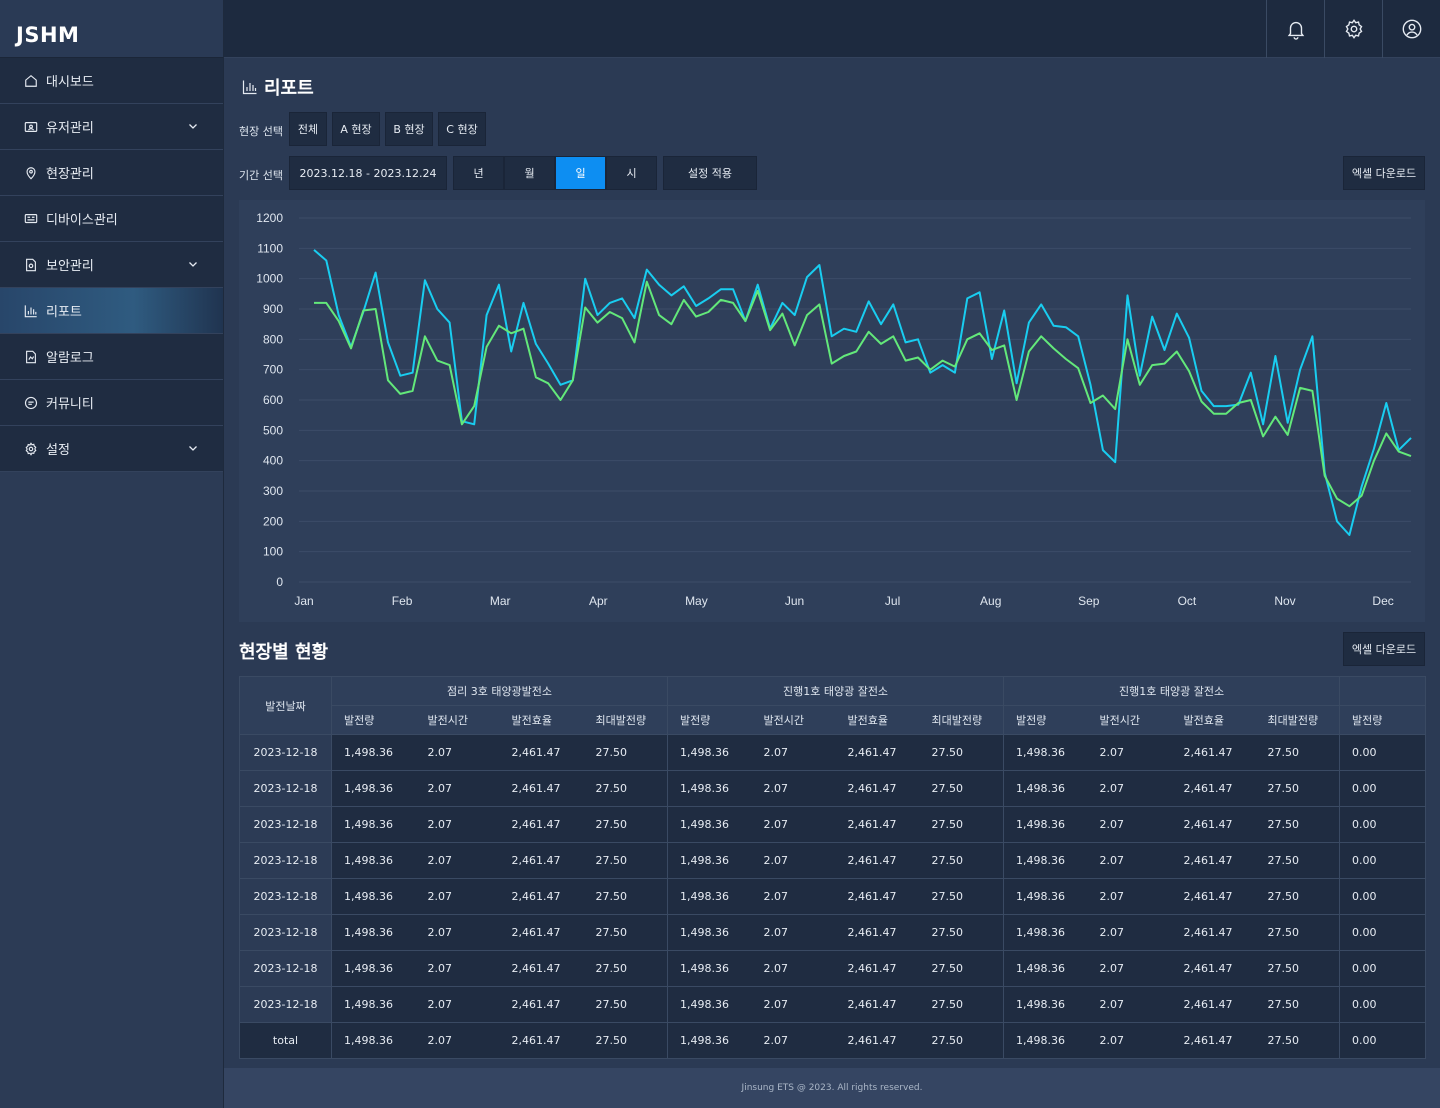 This screenshot has width=1440, height=1108. What do you see at coordinates (111, 127) in the screenshot?
I see `sidebar-item-1: 유저관리` at bounding box center [111, 127].